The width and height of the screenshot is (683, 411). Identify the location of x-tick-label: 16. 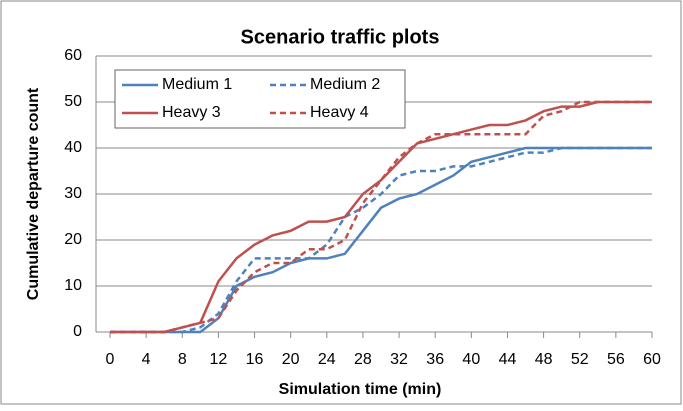
(255, 359).